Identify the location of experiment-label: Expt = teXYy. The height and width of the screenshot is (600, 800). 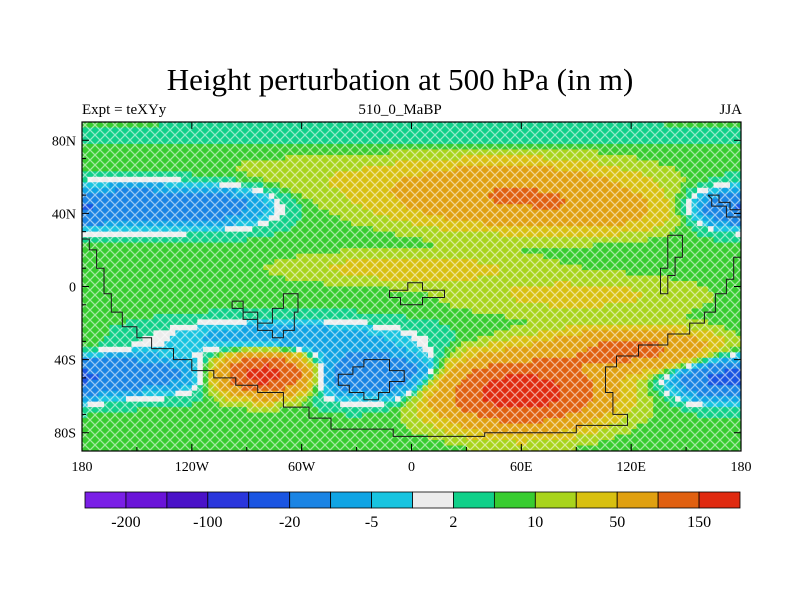
(124, 110).